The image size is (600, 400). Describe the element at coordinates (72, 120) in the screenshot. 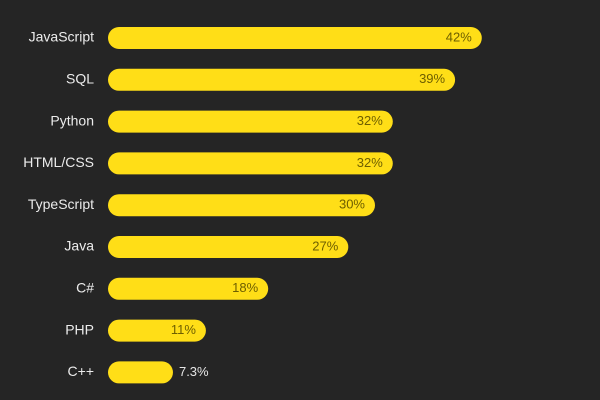

I see `category-label: Python` at that location.